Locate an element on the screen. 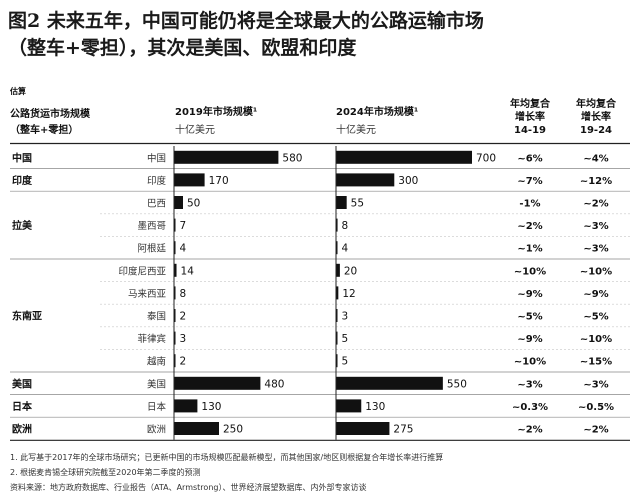 This screenshot has height=504, width=640. category-label: 美国 is located at coordinates (156, 384).